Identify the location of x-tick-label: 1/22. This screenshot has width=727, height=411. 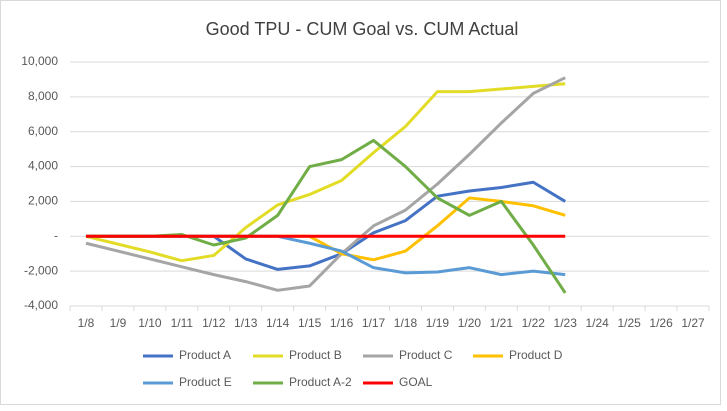
(534, 323).